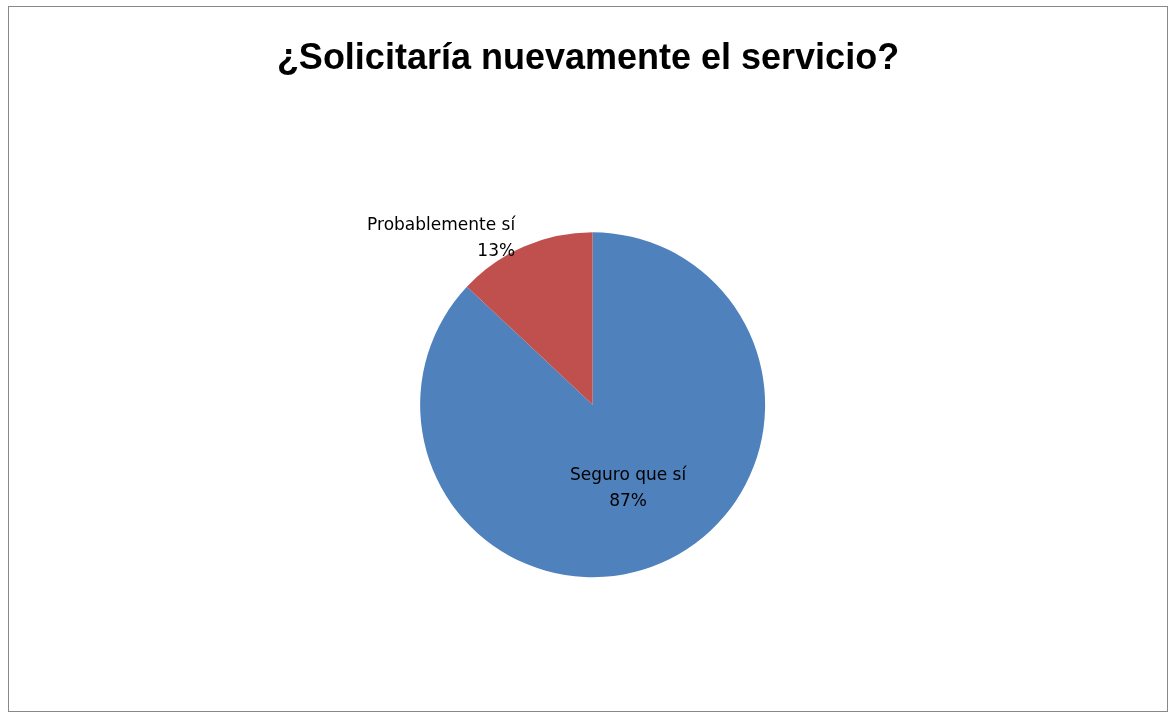 The height and width of the screenshot is (714, 1171). Describe the element at coordinates (588, 56) in the screenshot. I see `chart-title: ¿Solicitaría nuevamente el servicio?` at that location.